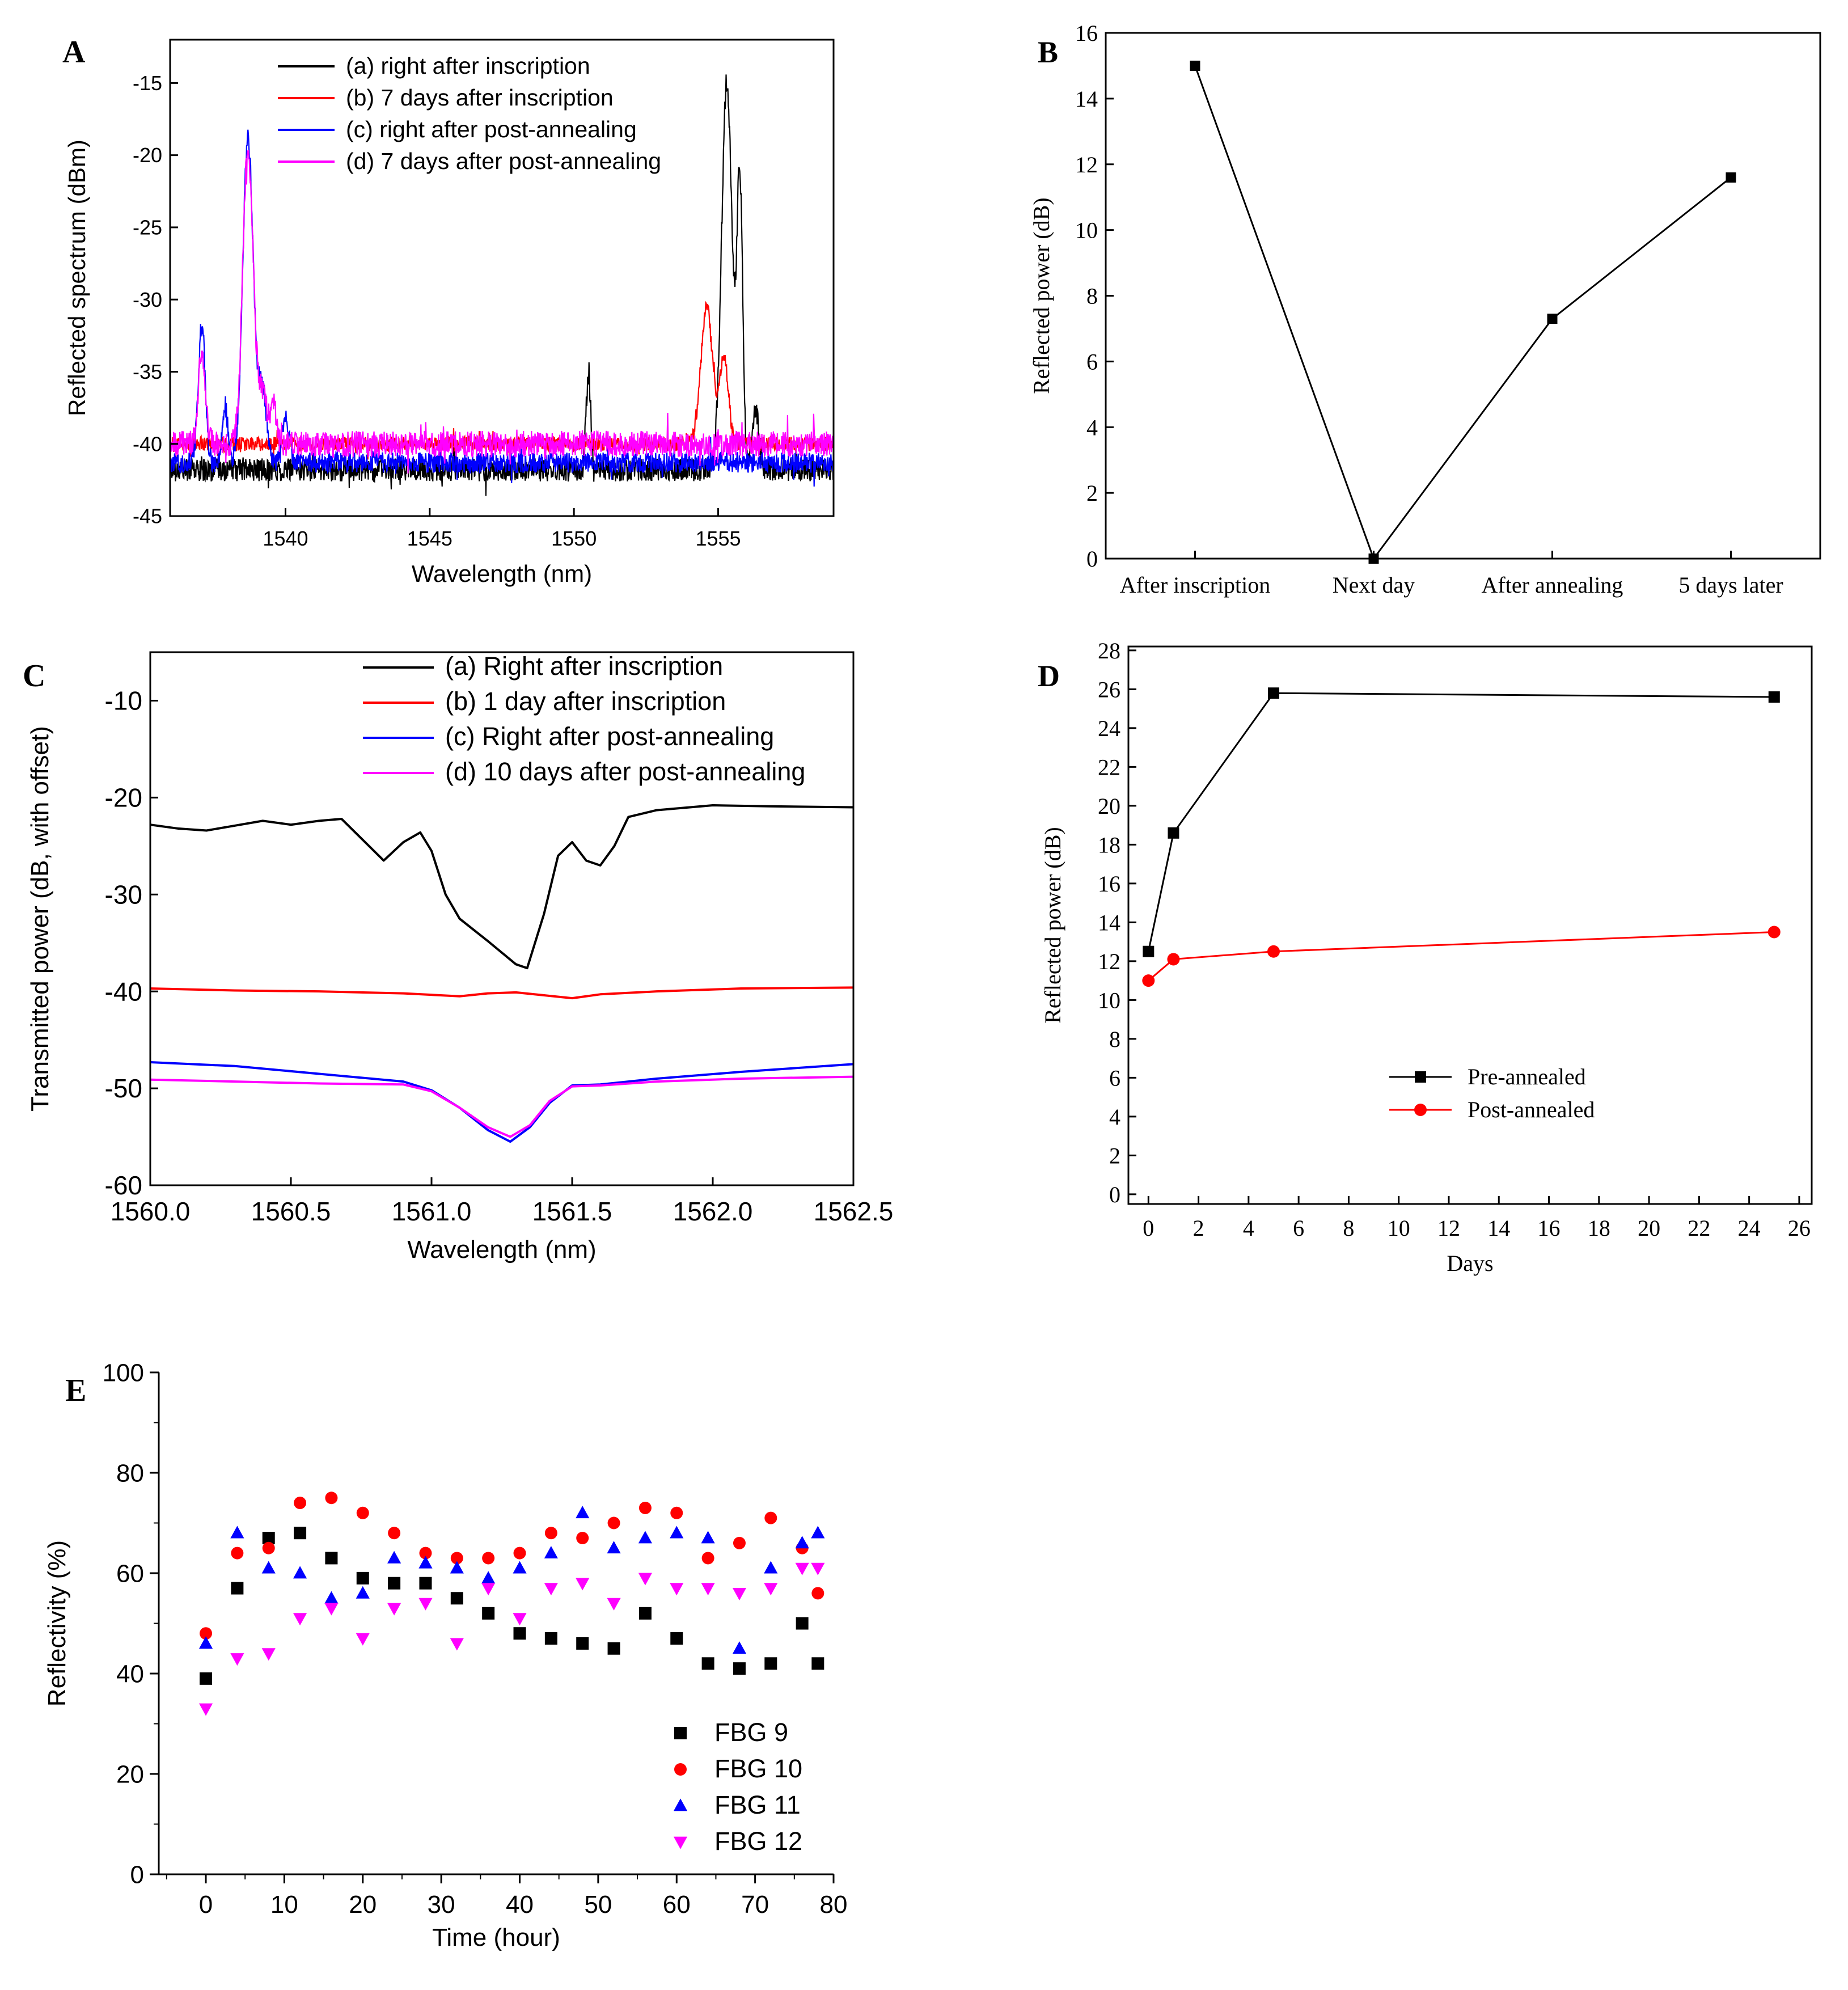 The width and height of the screenshot is (1848, 1990). I want to click on panel-C-y-tick-label: -10, so click(123, 701).